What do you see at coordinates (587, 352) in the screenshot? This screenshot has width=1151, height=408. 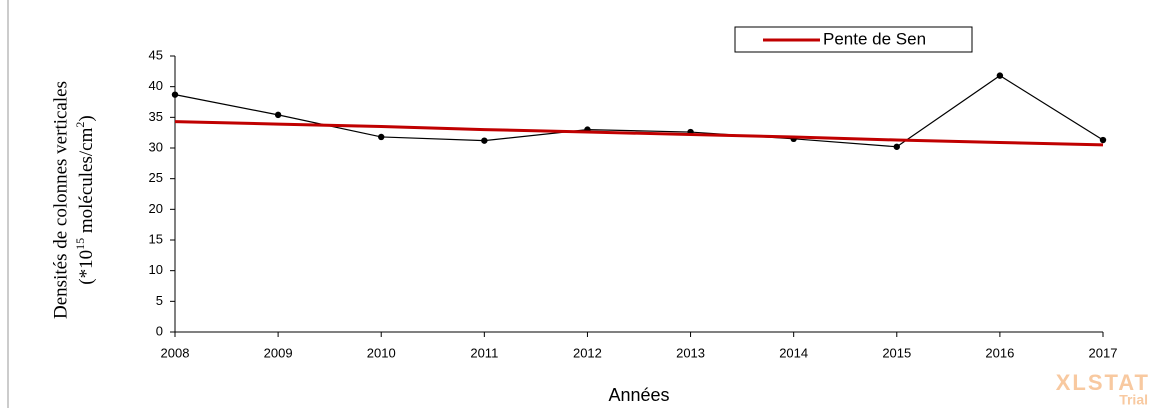 I see `x-tick-label: 2012` at bounding box center [587, 352].